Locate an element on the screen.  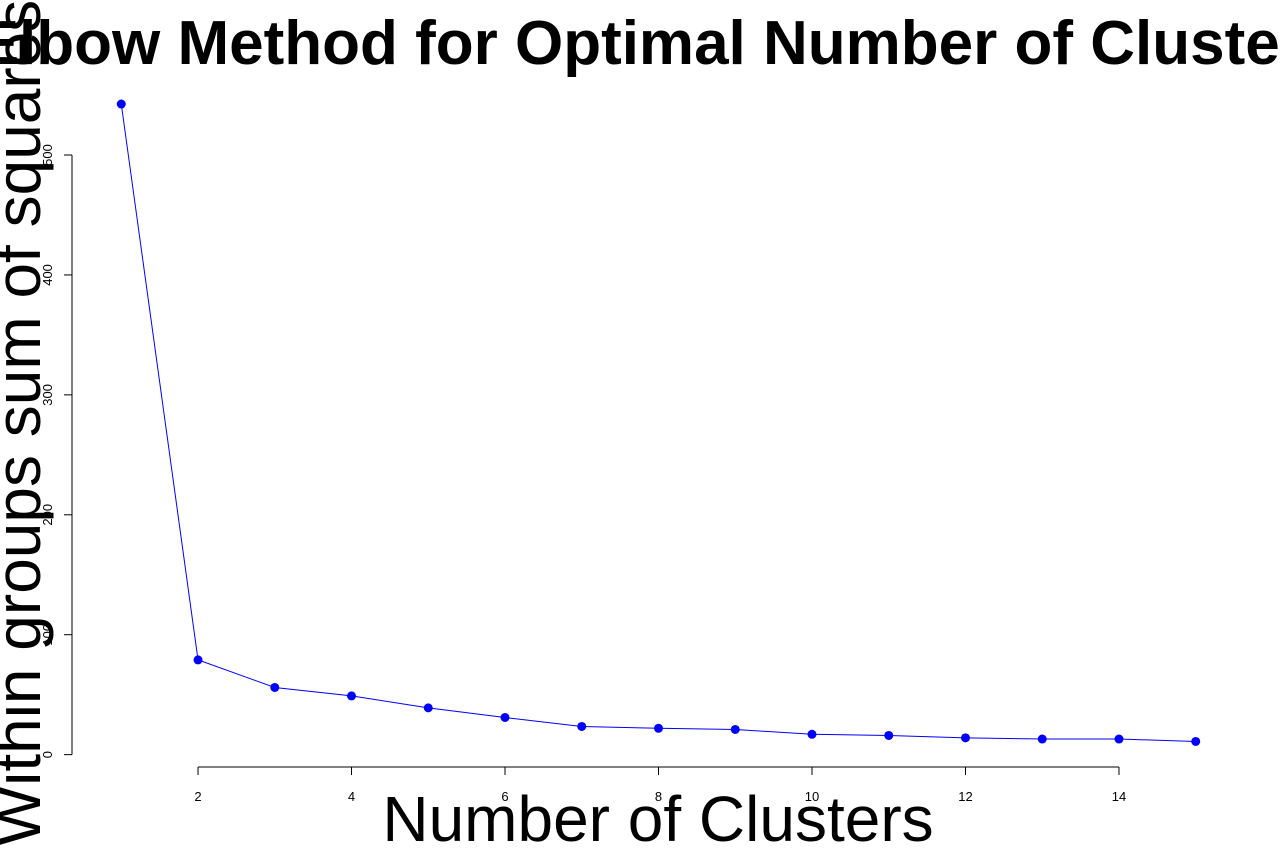
x-tick-label: 4 is located at coordinates (351, 796).